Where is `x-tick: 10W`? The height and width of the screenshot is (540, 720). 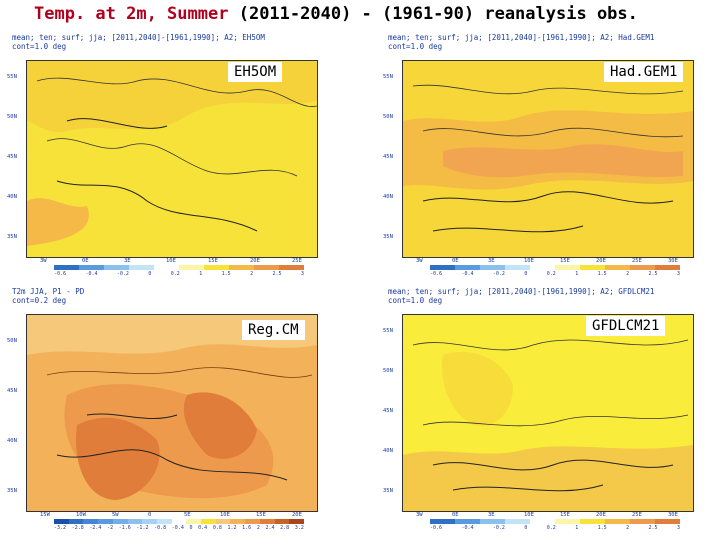 x-tick: 10W is located at coordinates (81, 515).